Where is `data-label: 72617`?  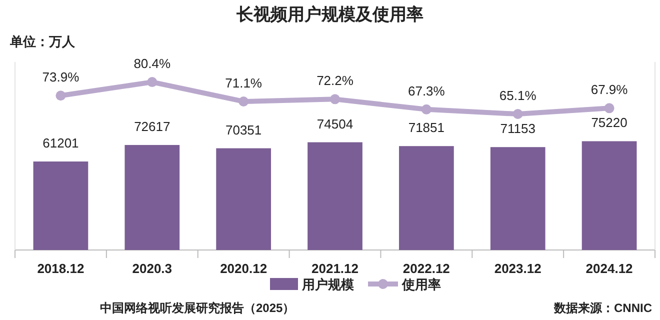
data-label: 72617 is located at coordinates (152, 126).